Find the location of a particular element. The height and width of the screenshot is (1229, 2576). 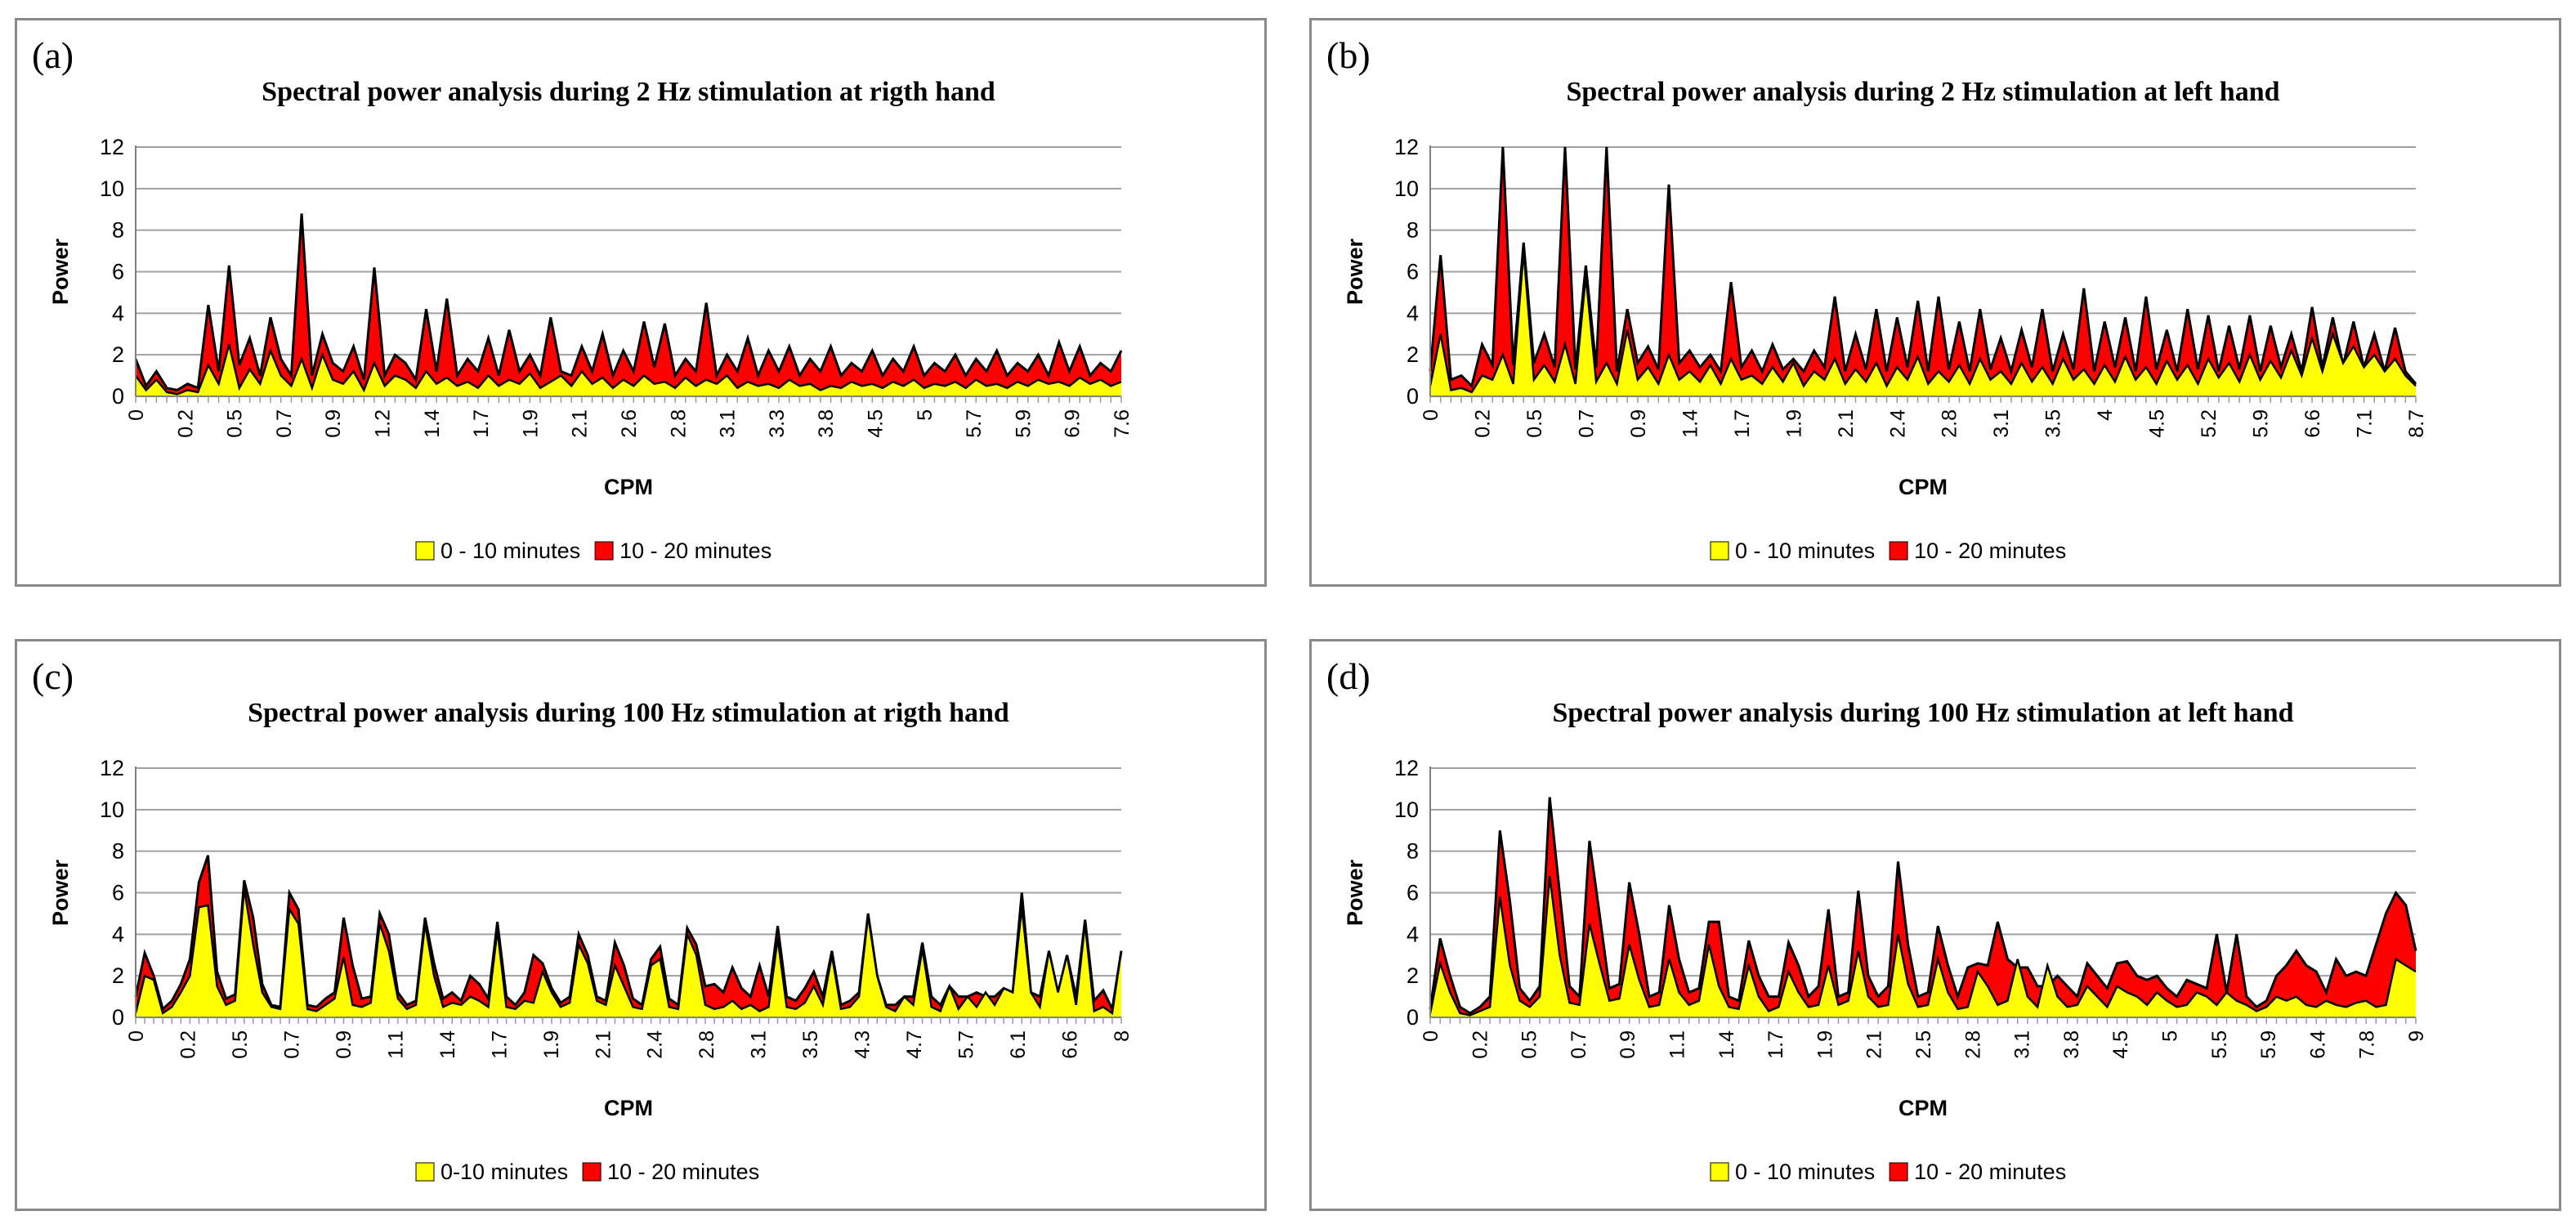

x-tick-label: 6.6 is located at coordinates (1070, 1044).